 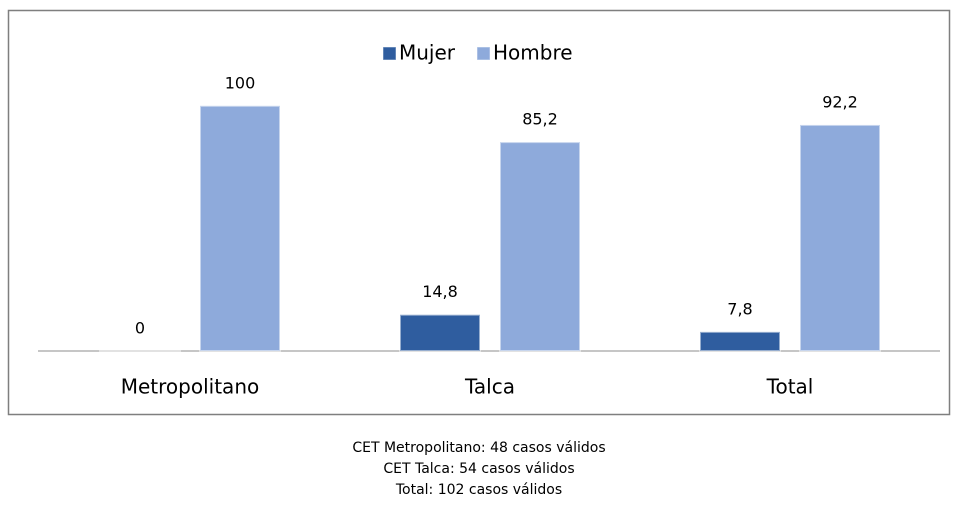 I want to click on data-label: 92,2, so click(x=840, y=101).